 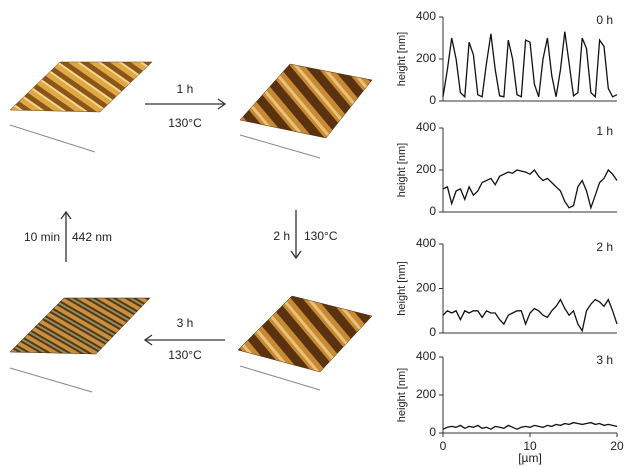 I want to click on step-temp: 442 nm, so click(x=92, y=237).